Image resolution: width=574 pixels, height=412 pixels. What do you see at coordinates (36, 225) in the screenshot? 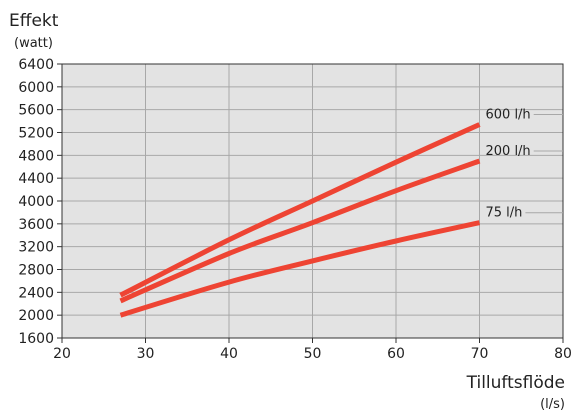
I see `y-tick-label: 3600` at bounding box center [36, 225].